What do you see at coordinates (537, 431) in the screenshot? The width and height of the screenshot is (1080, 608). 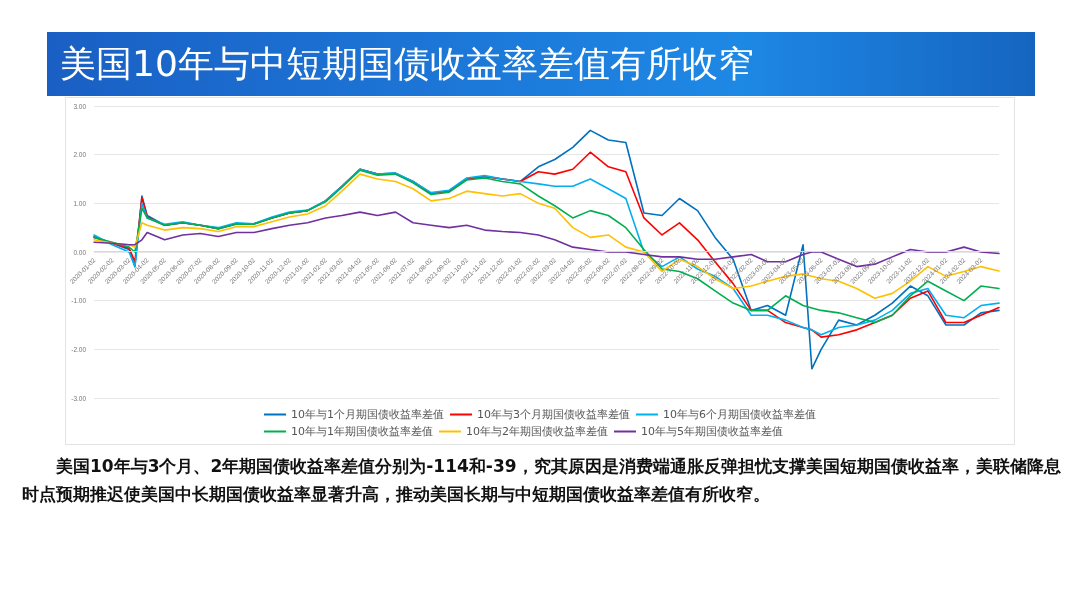 I see `legend-label: 10年与2年期国债收益率差值` at bounding box center [537, 431].